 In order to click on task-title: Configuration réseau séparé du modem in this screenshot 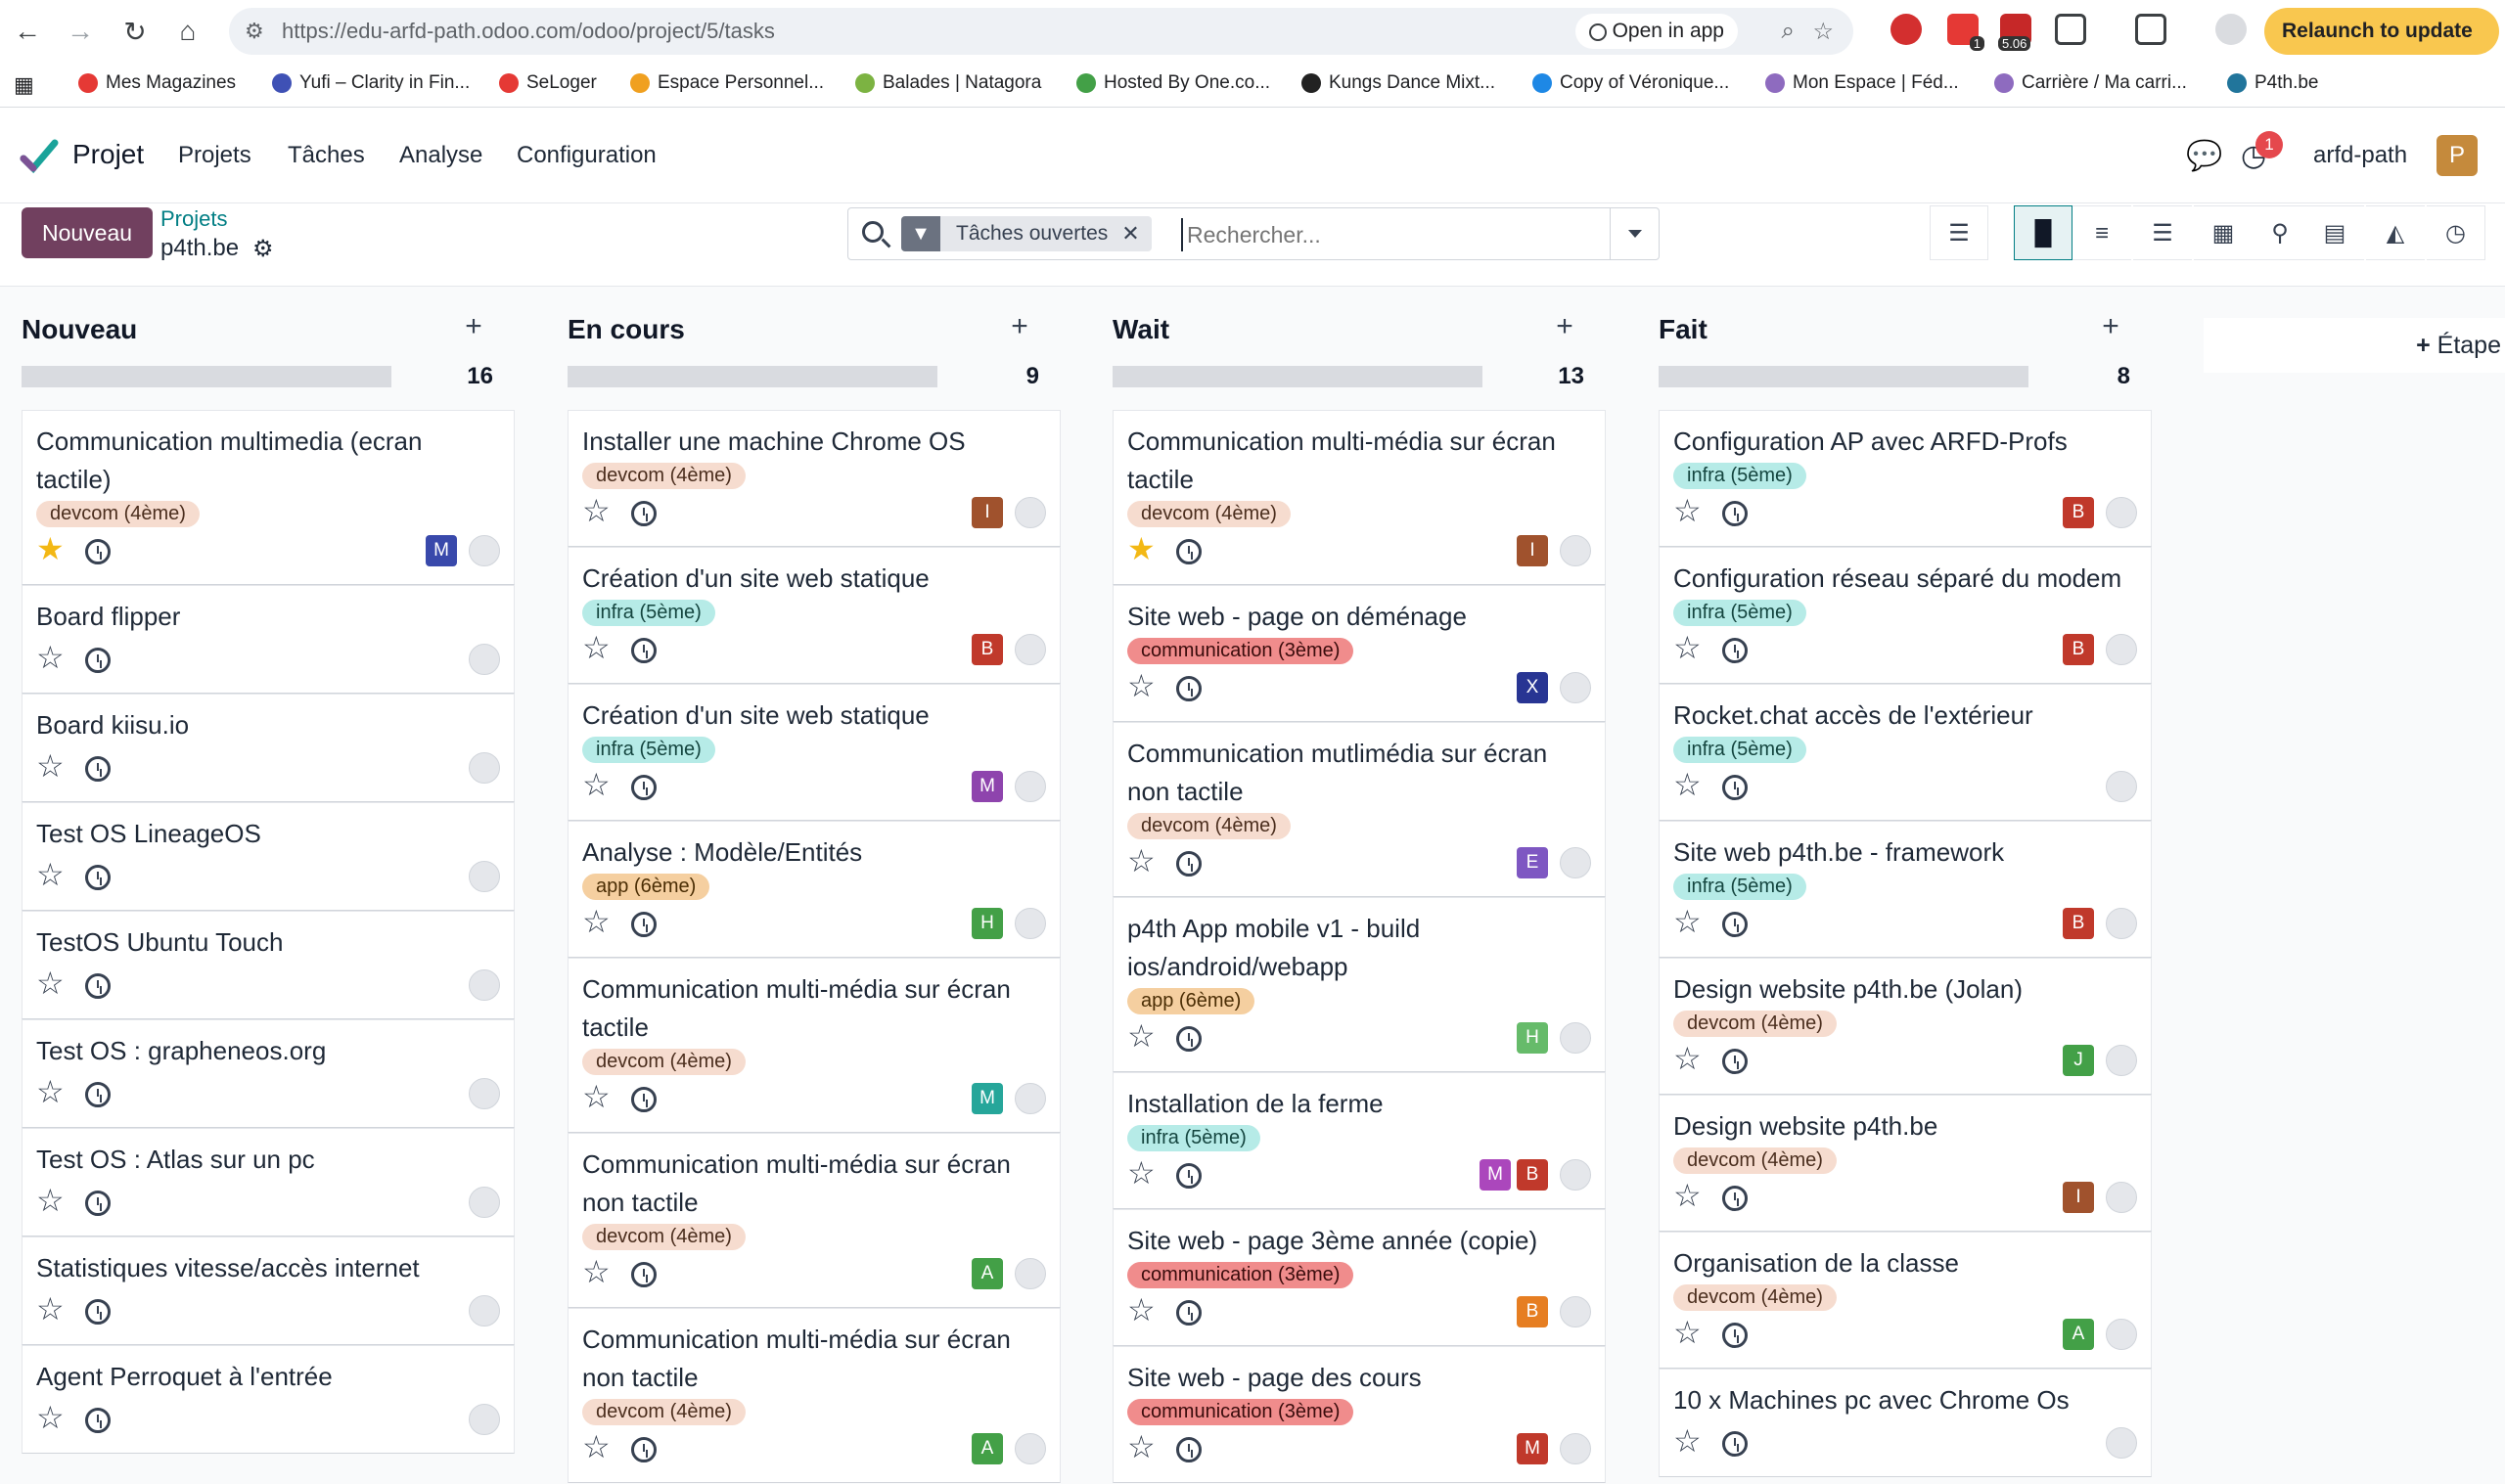, I will do `click(1897, 578)`.